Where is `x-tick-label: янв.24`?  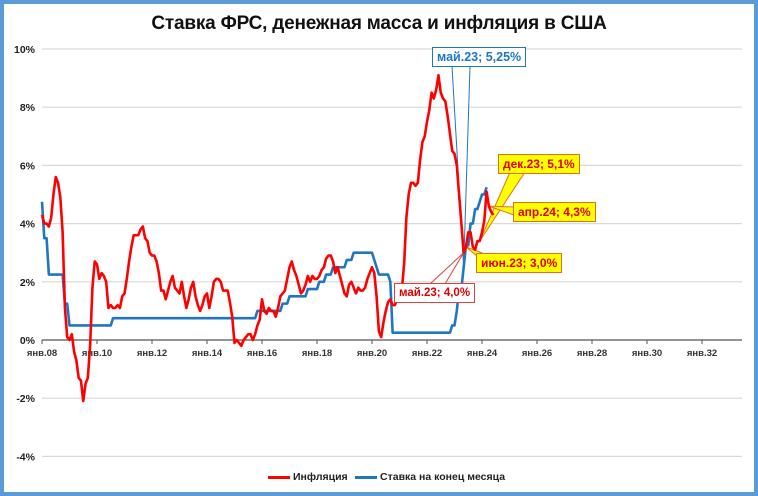 x-tick-label: янв.24 is located at coordinates (482, 353).